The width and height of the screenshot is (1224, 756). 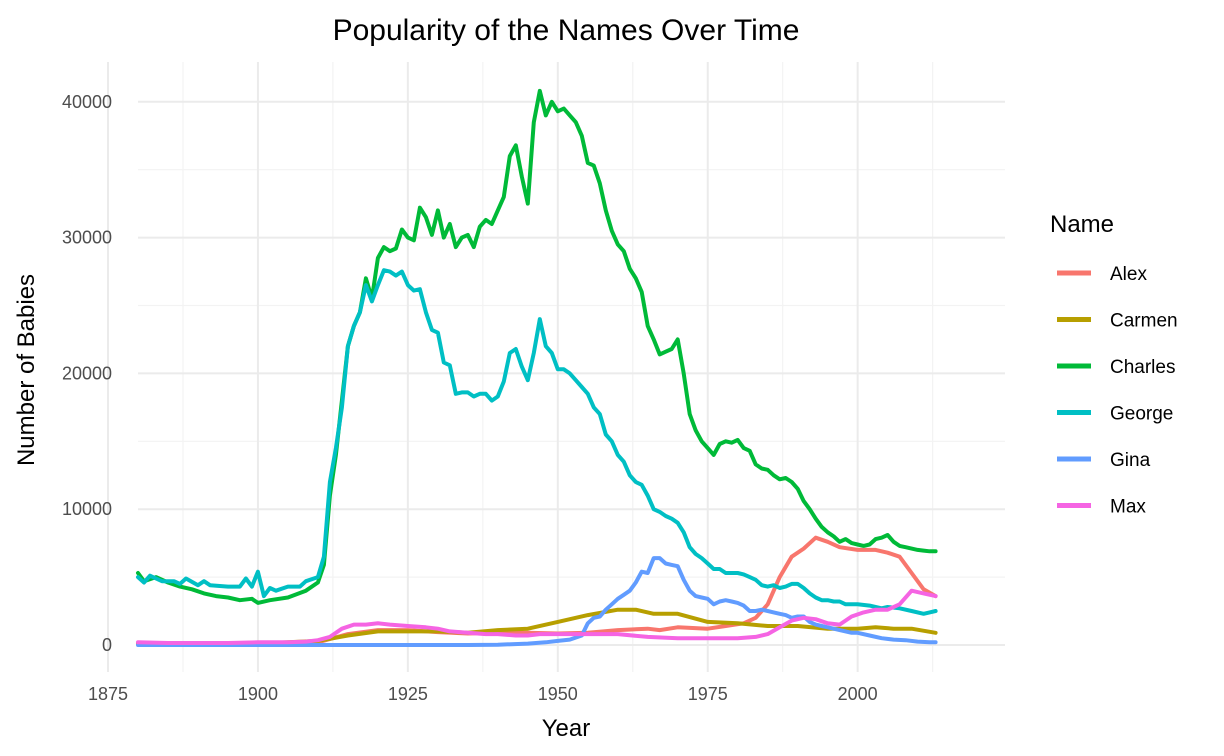 I want to click on x-axis-title: Year, so click(x=566, y=728).